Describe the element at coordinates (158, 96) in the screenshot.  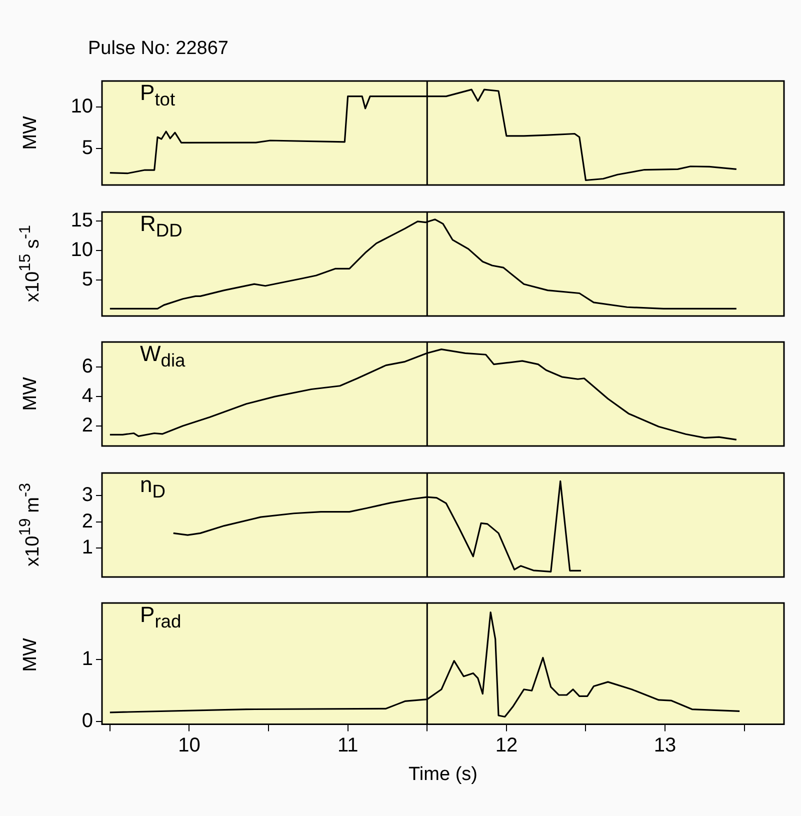
I see `annotation: P$_{tot}$` at that location.